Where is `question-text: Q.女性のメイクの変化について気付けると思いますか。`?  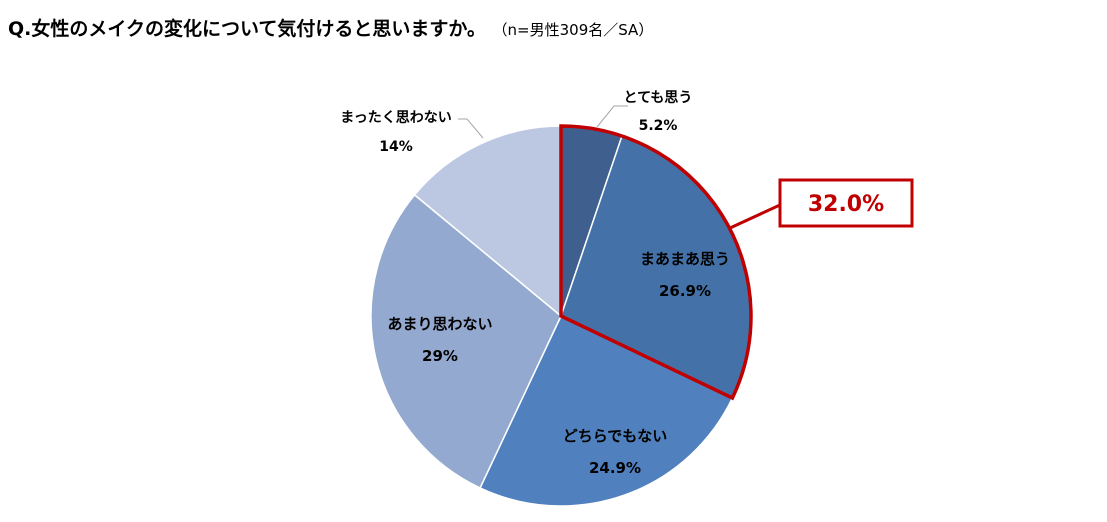 question-text: Q.女性のメイクの変化について気付けると思いますか。 is located at coordinates (247, 29).